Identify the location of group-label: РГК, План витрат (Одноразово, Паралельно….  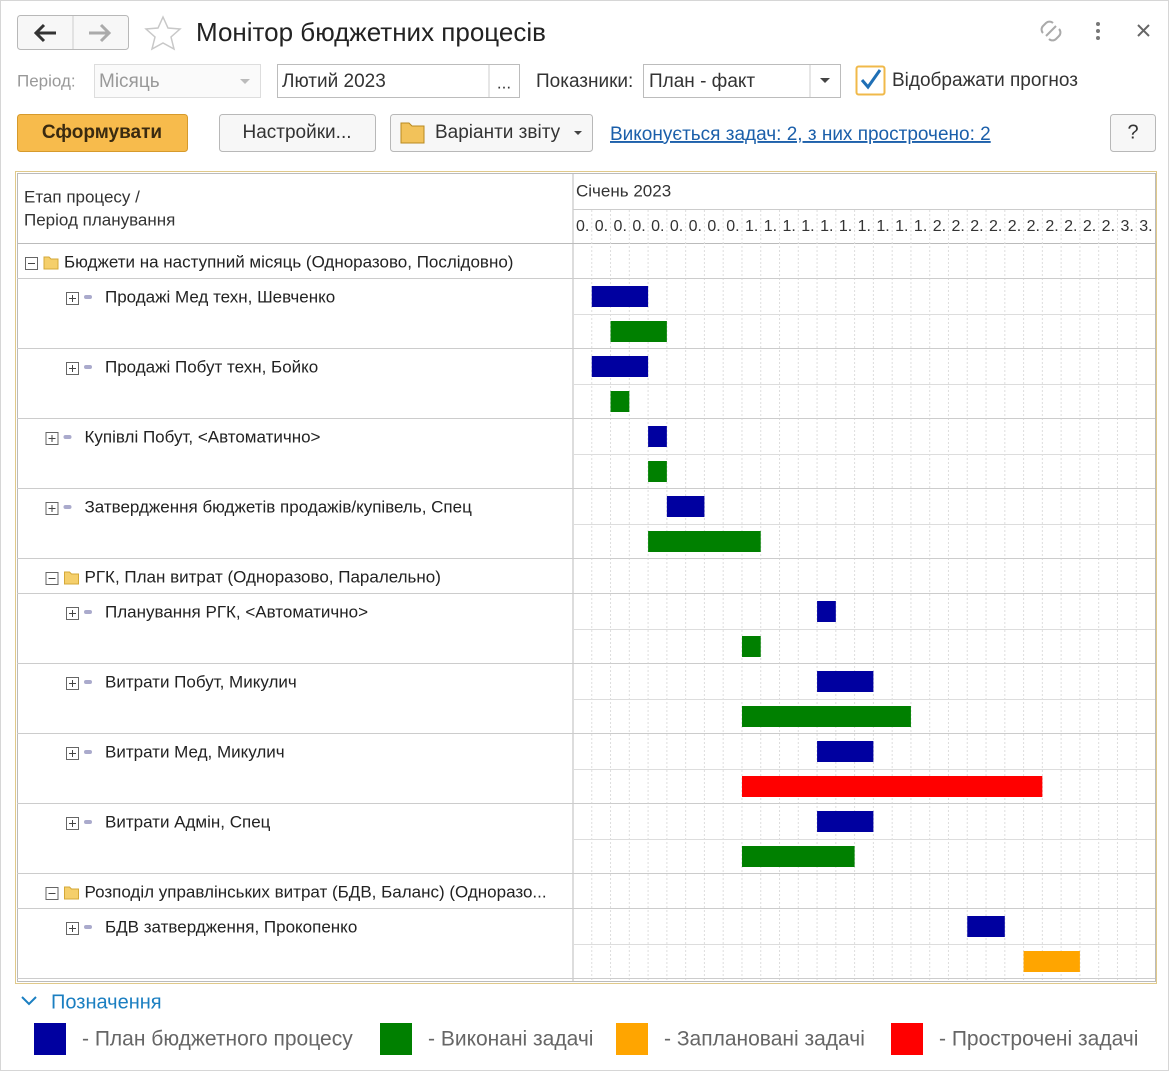
(263, 576).